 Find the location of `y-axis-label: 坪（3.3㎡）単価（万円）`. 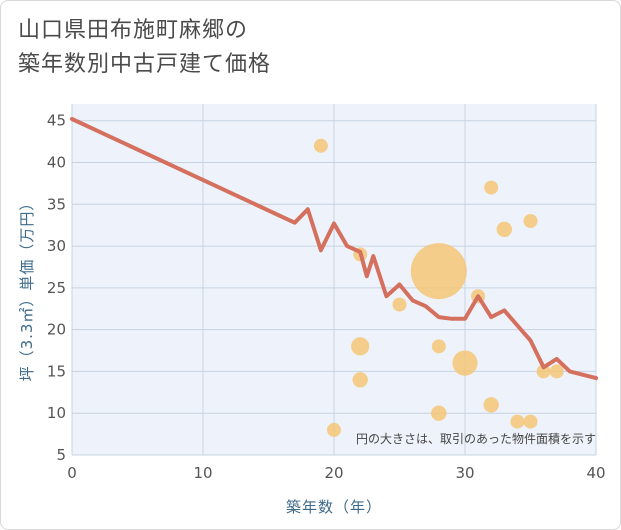

y-axis-label: 坪（3.3㎡）単価（万円） is located at coordinates (27, 288).